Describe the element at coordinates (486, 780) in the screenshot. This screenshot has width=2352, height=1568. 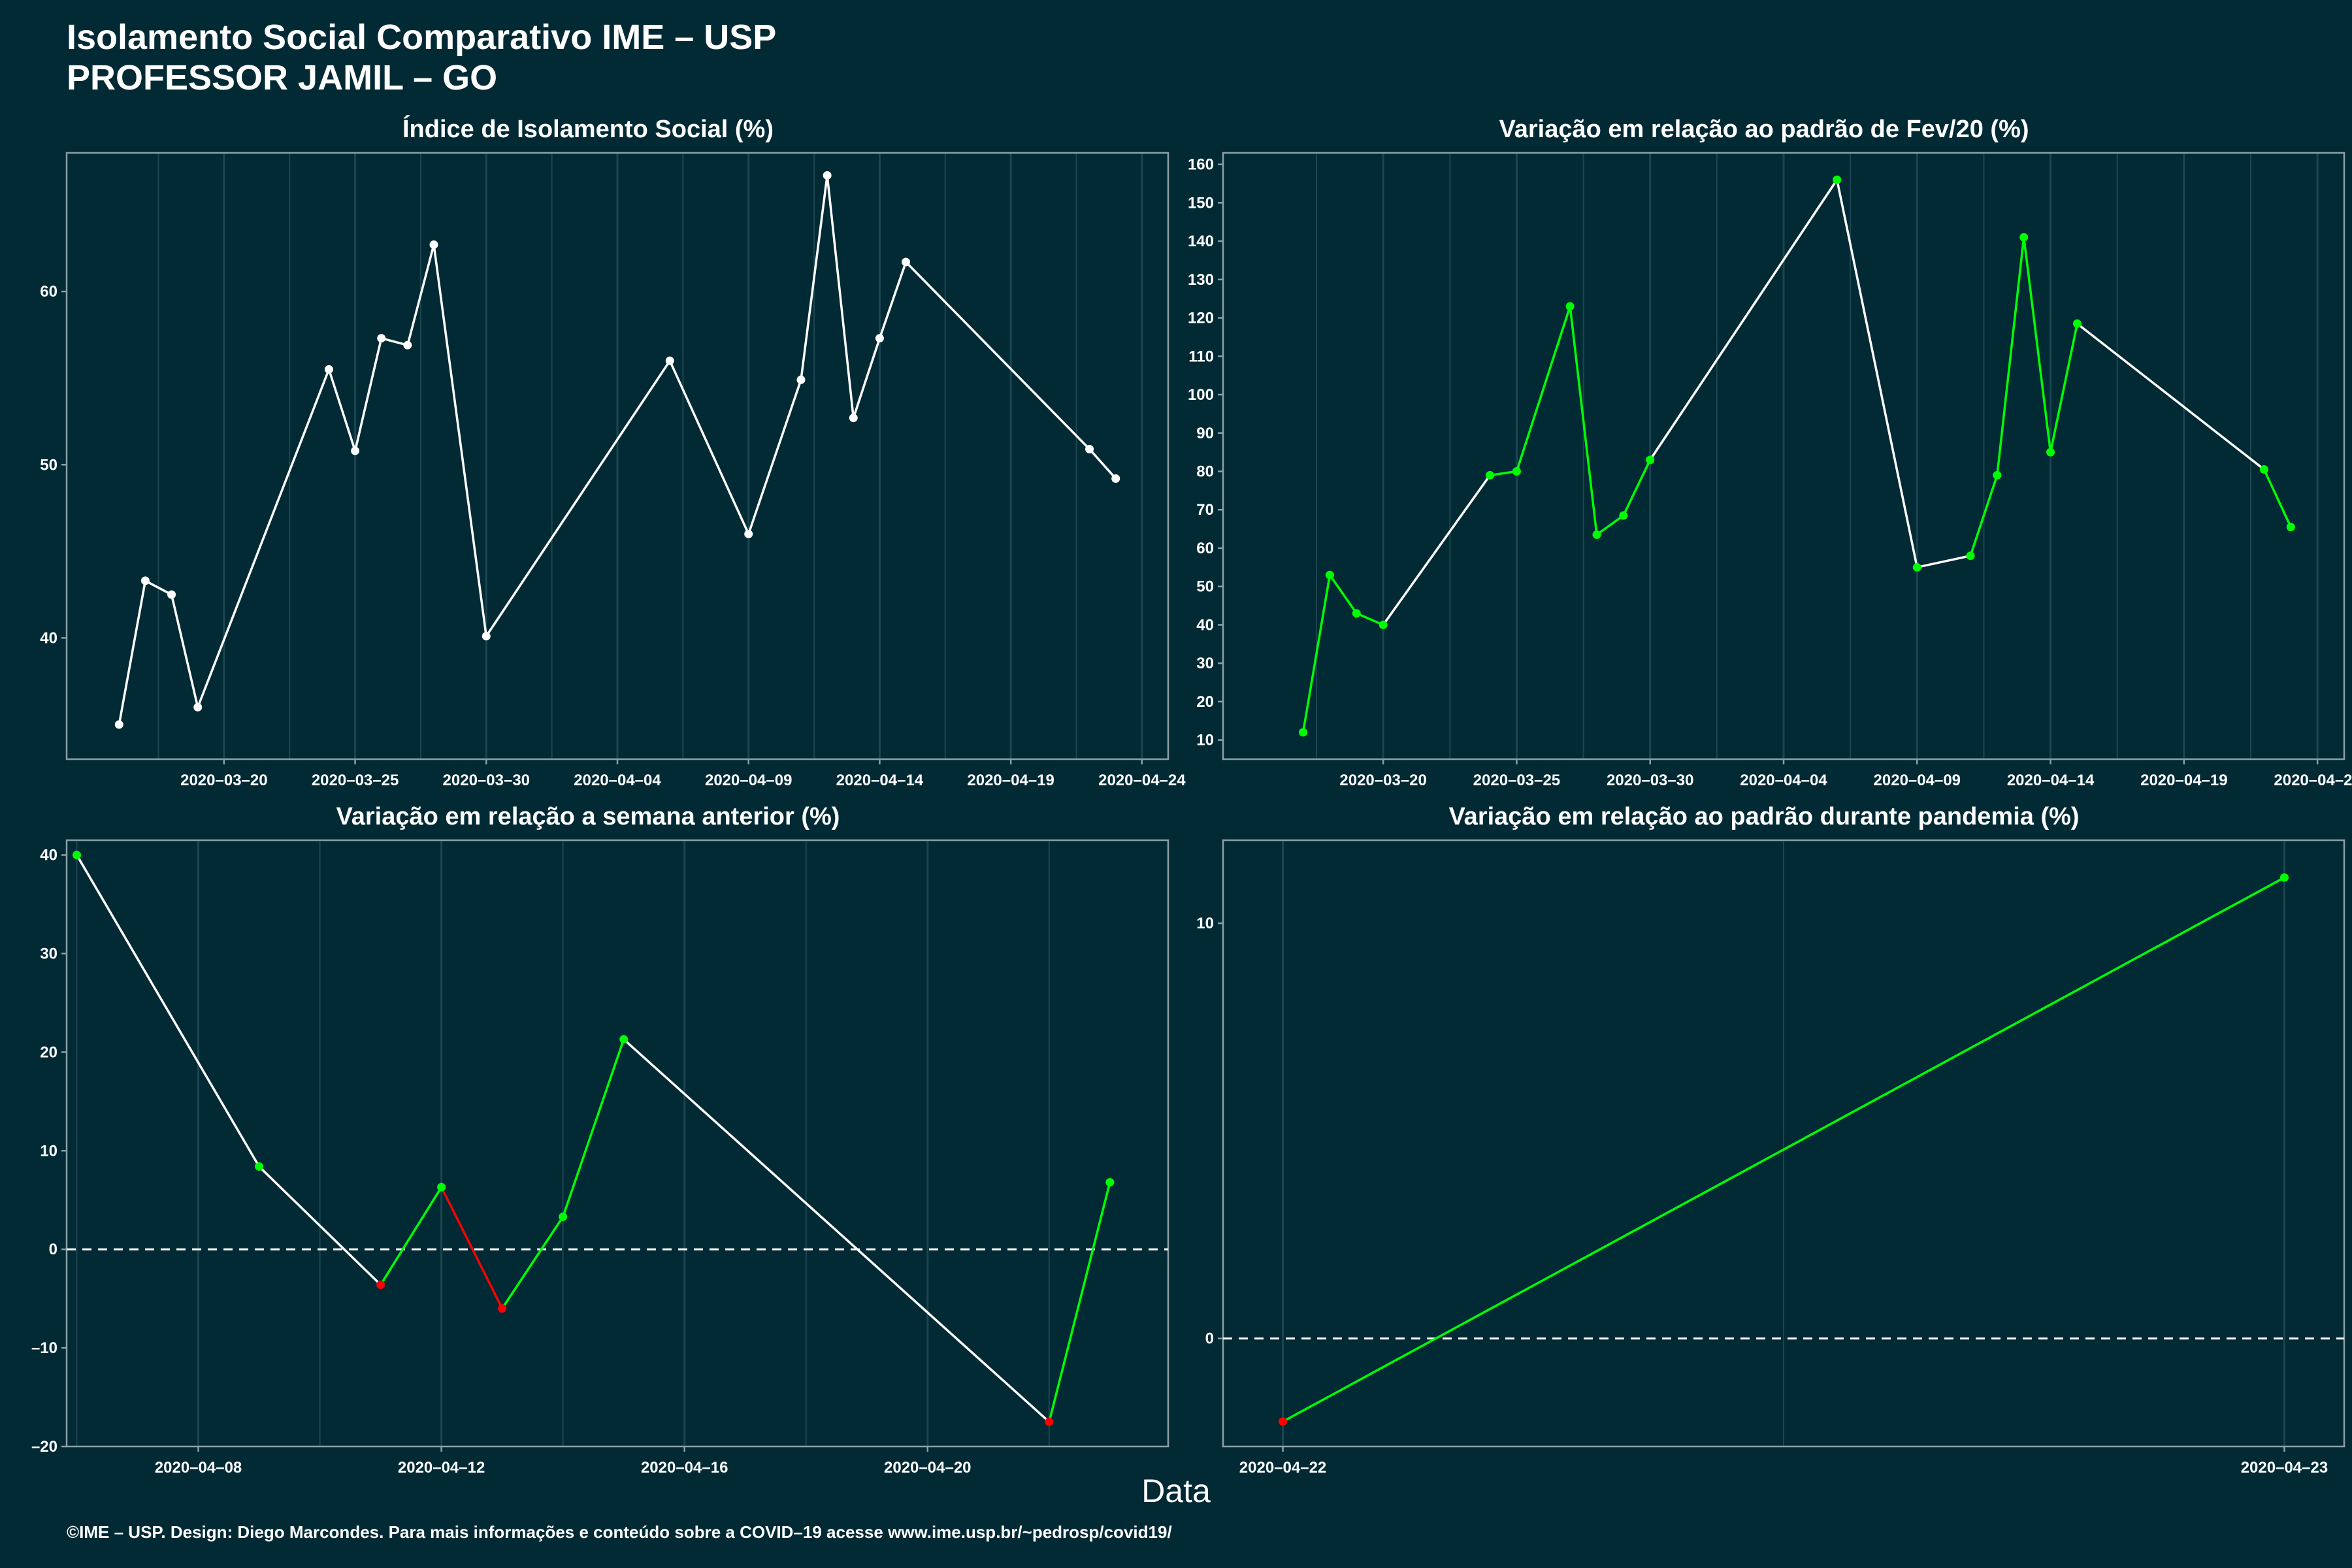
I see `x-tick-label: 2020–03–30` at that location.